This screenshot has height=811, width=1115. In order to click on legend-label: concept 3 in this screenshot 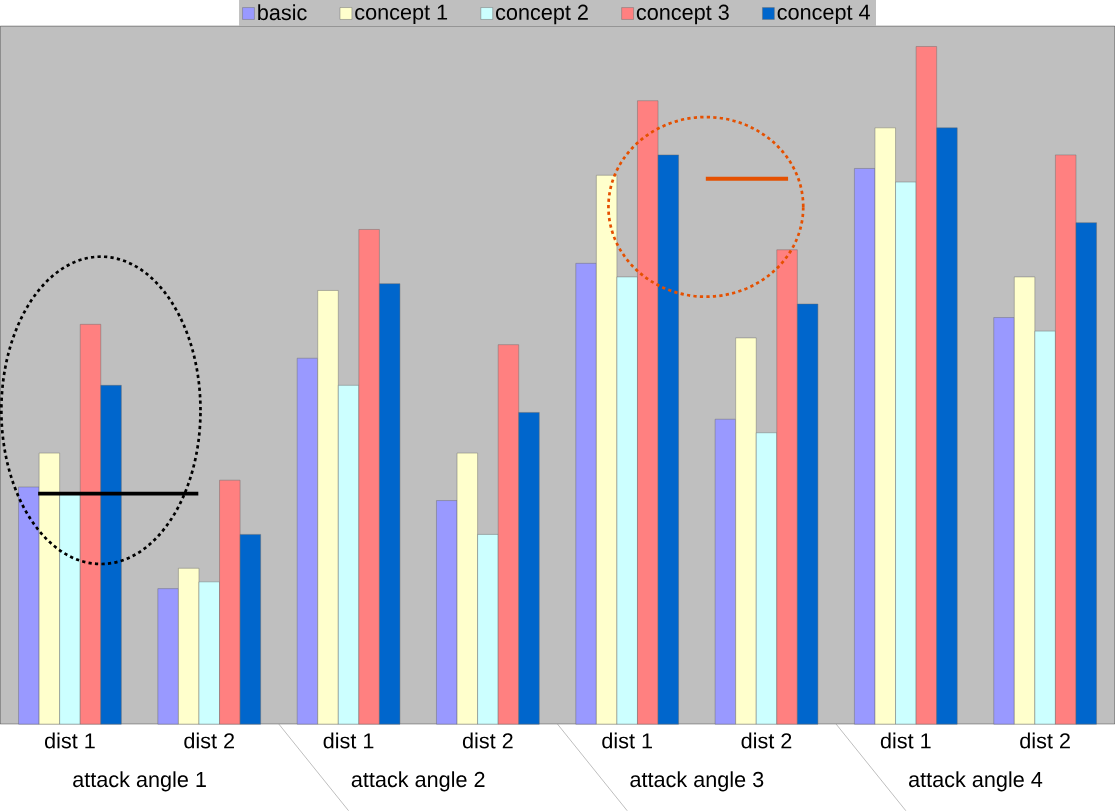, I will do `click(682, 14)`.